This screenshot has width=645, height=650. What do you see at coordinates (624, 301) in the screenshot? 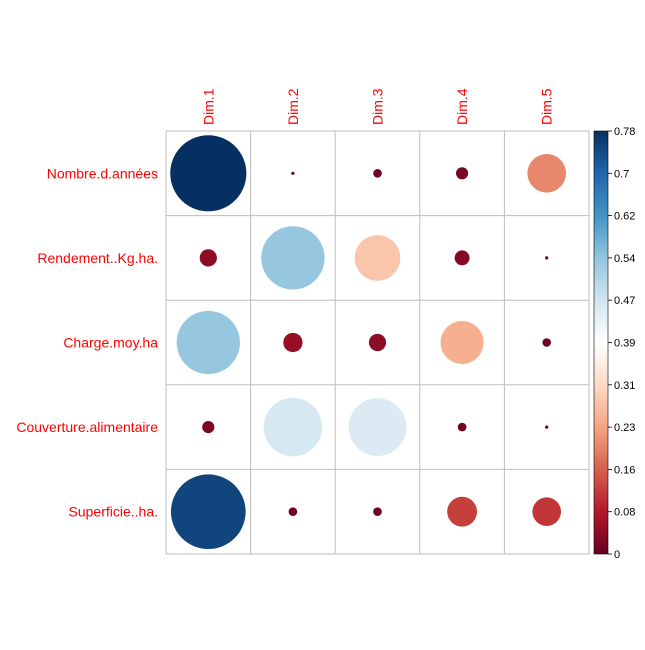
I see `colorbar-tick-label: 0.47` at bounding box center [624, 301].